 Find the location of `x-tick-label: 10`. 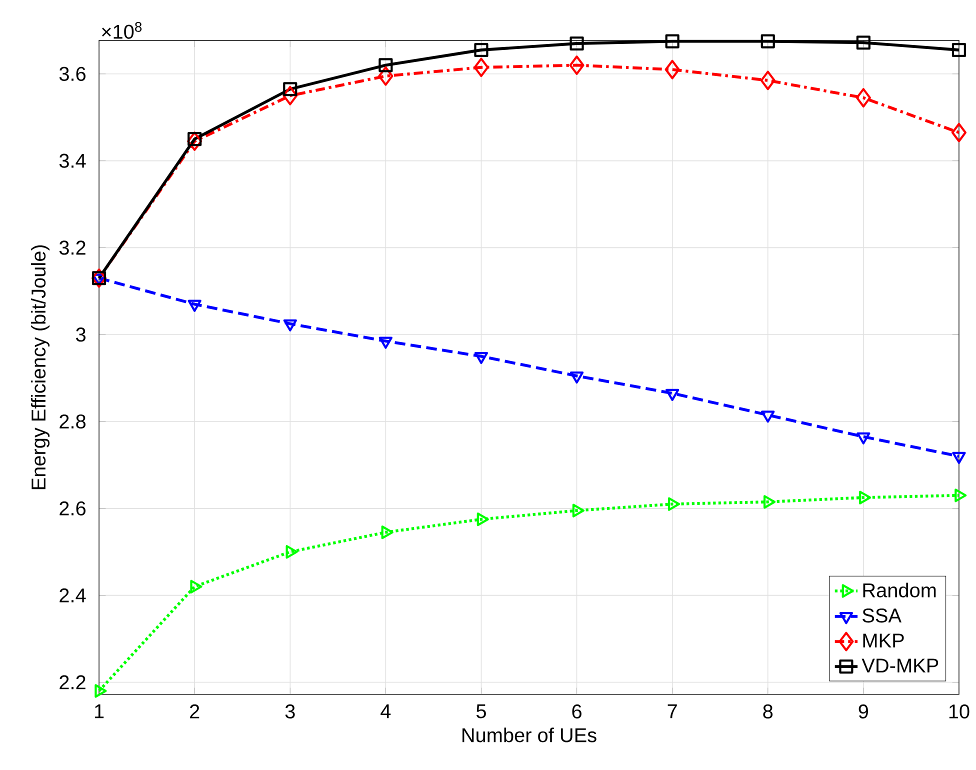

x-tick-label: 10 is located at coordinates (959, 711).